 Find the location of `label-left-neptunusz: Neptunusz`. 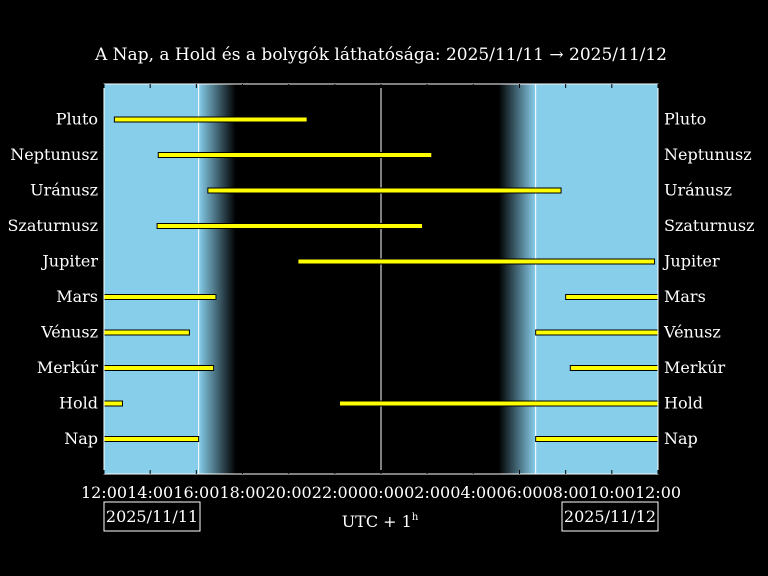

label-left-neptunusz: Neptunusz is located at coordinates (54, 154).